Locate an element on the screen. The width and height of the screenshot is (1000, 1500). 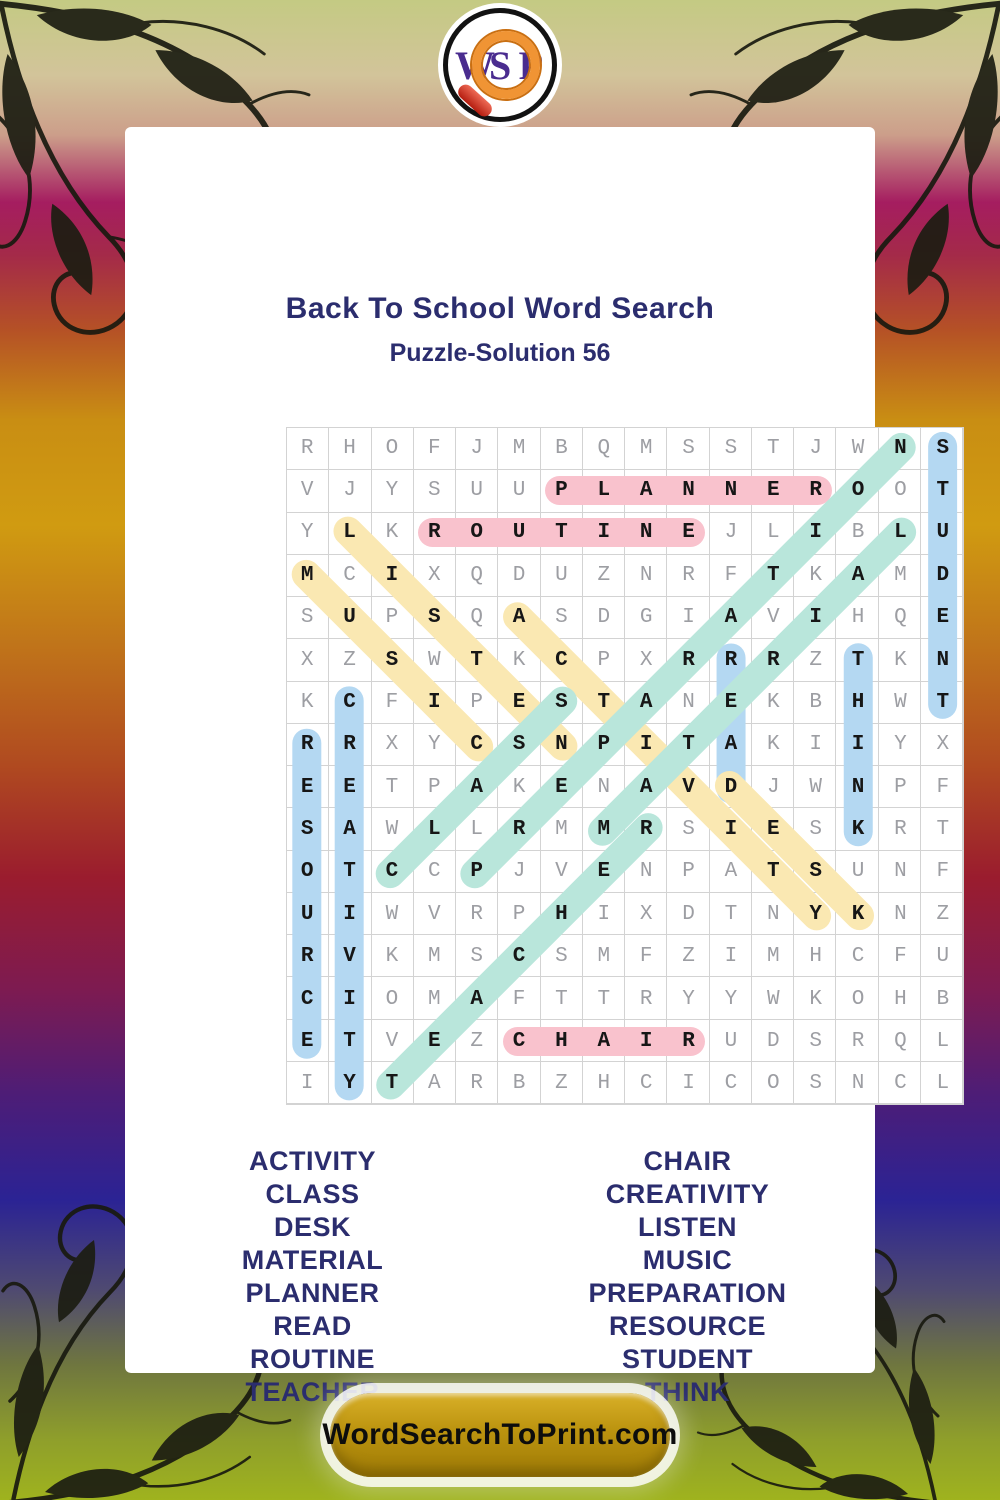
word-item: MUSIC is located at coordinates (687, 1260).